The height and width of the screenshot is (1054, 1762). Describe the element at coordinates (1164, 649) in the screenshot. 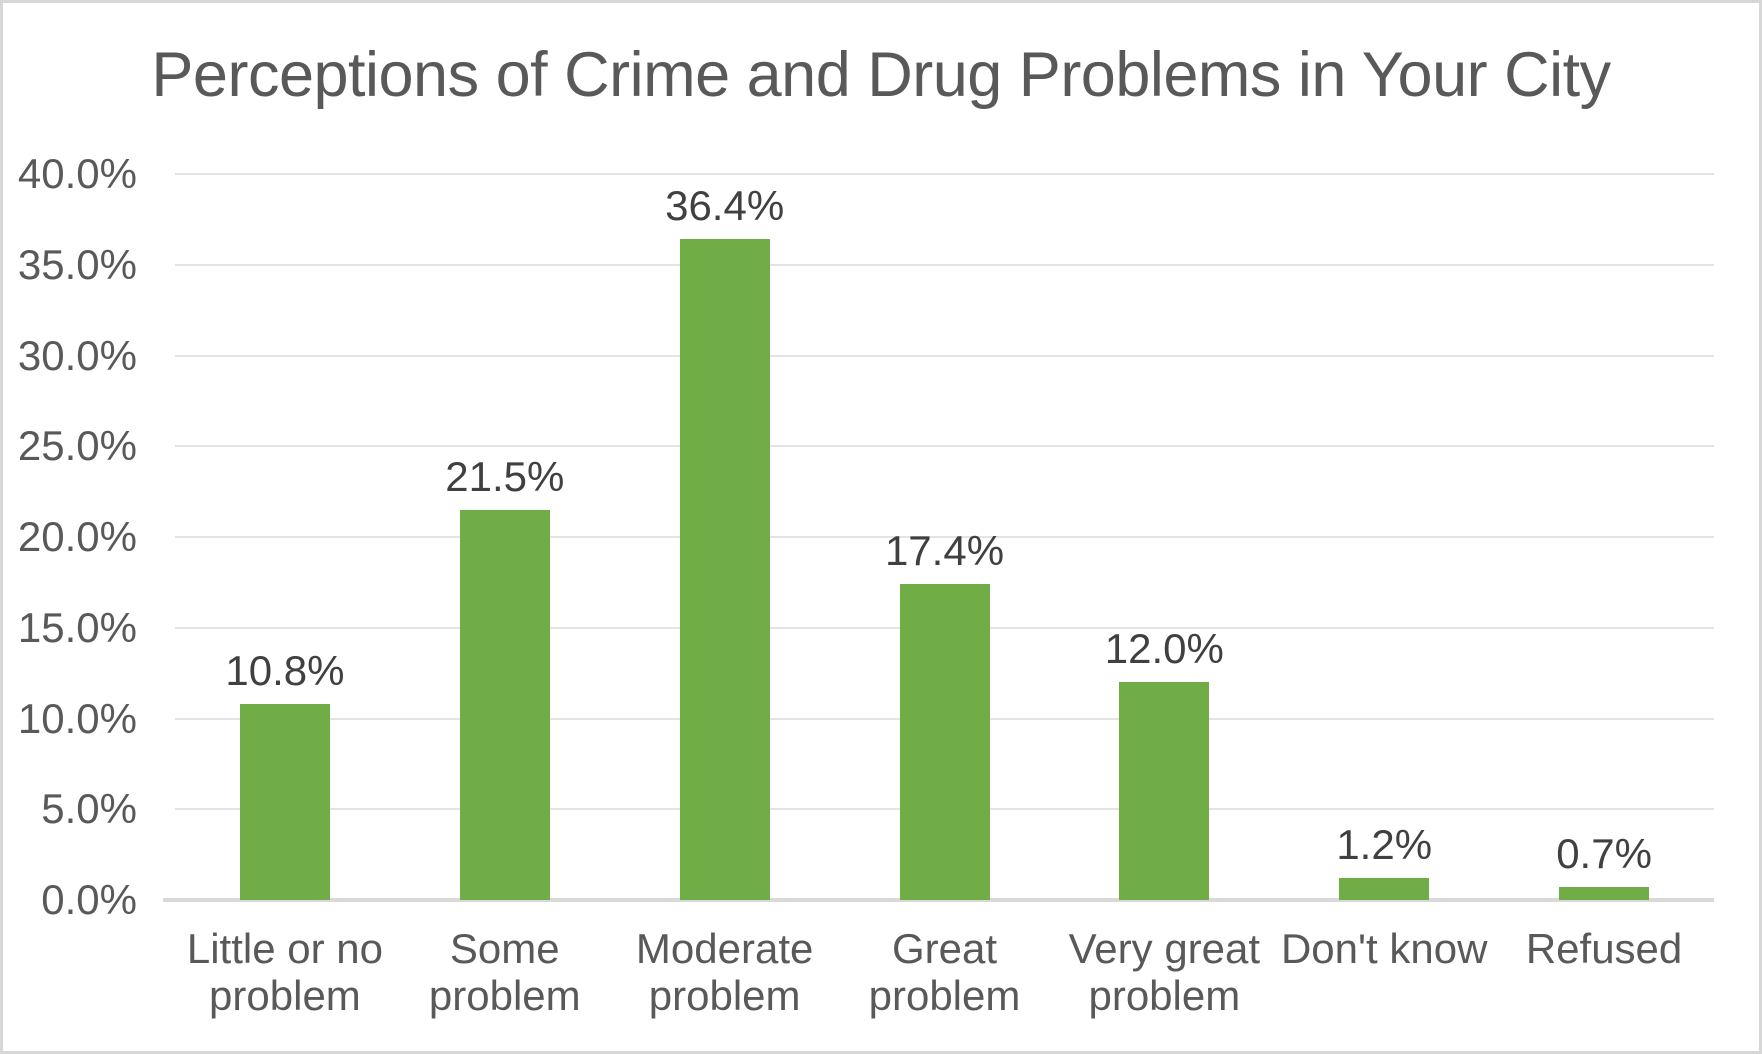

I see `bar-value-label: 12.0%` at that location.